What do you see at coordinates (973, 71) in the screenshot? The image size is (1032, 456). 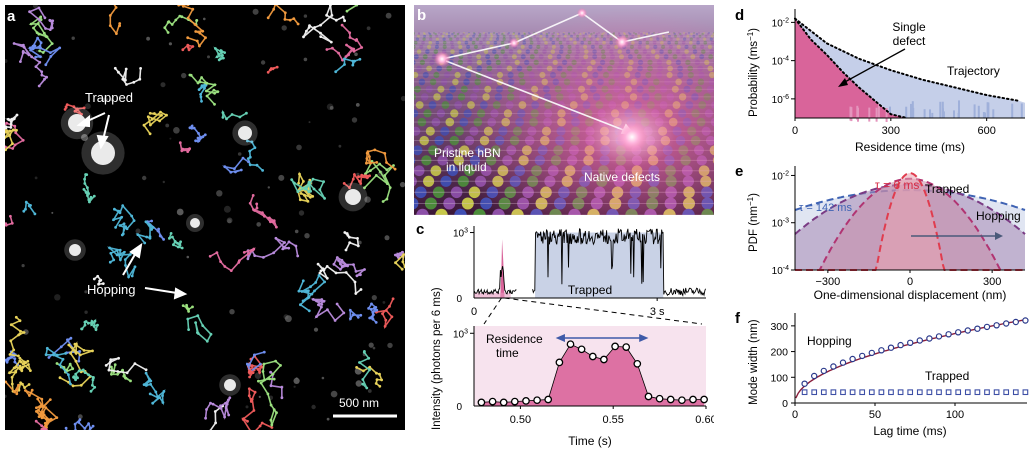 I see `trajectory-label: Trajectory` at bounding box center [973, 71].